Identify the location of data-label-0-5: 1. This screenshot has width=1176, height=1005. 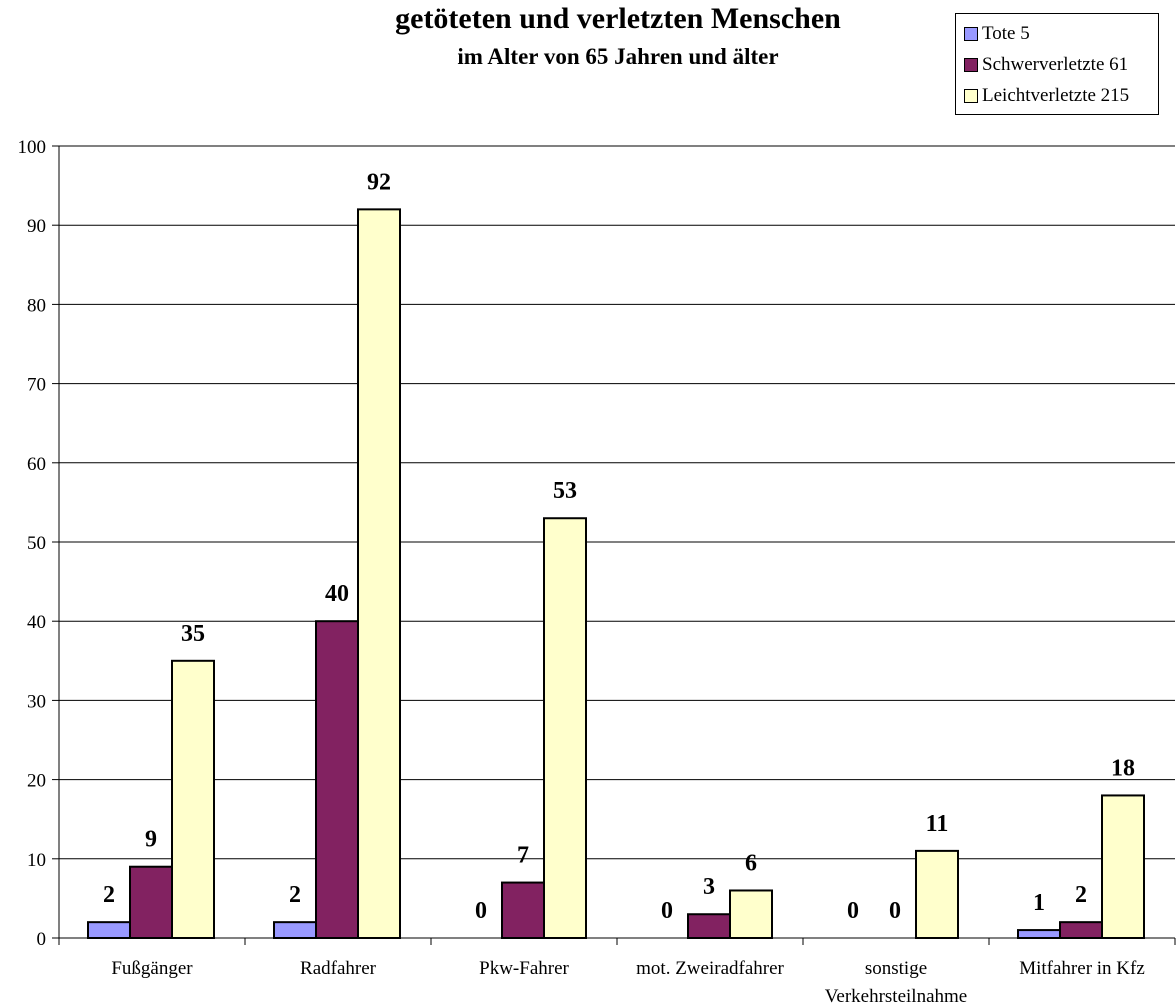
(1039, 903).